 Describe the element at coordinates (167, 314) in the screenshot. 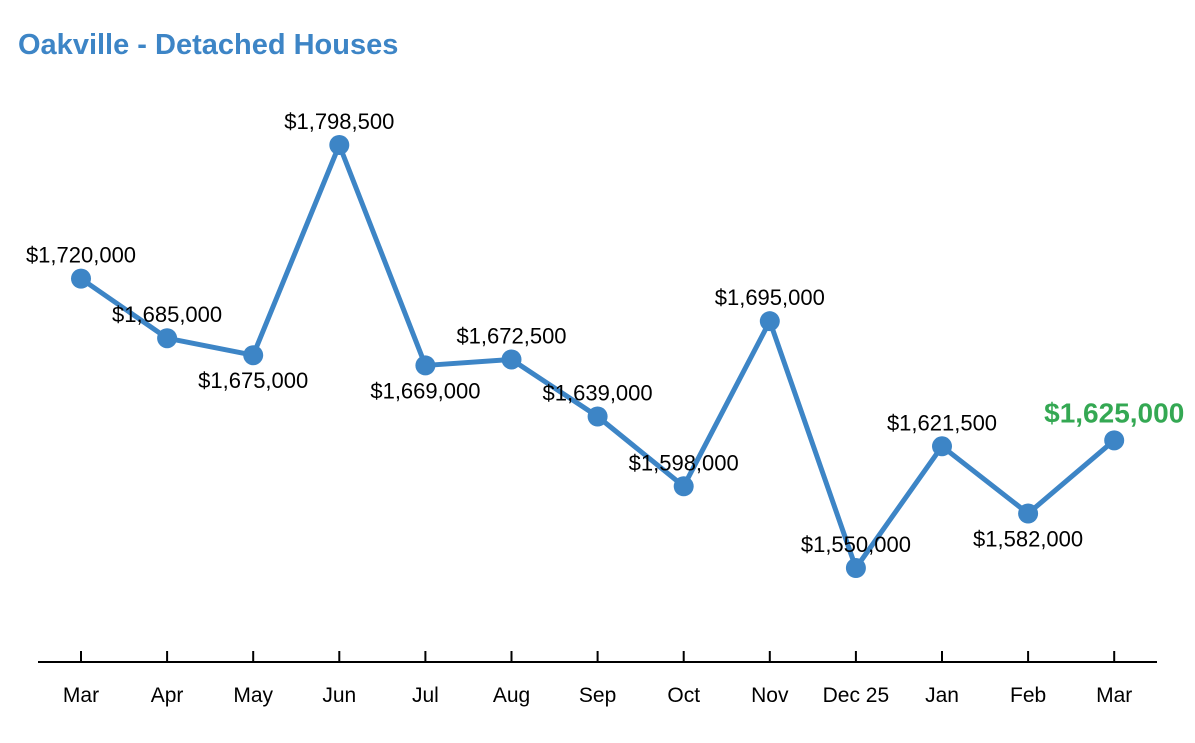

I see `value-label: $1,685,000` at that location.